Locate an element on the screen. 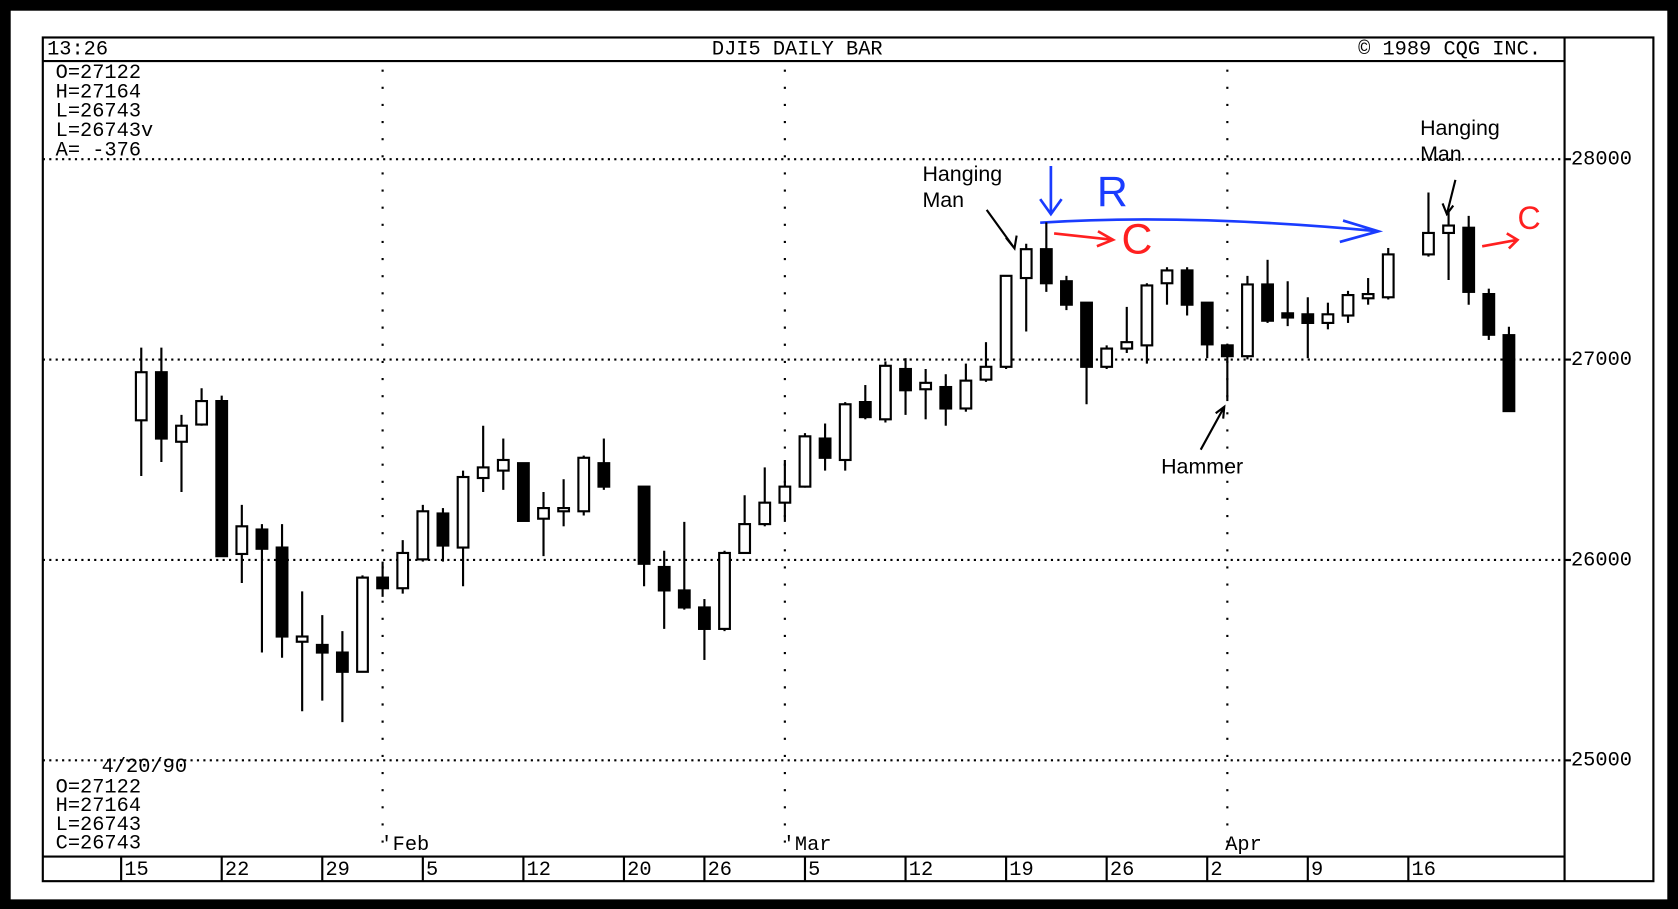 The width and height of the screenshot is (1678, 909). x-tick-label: 29 is located at coordinates (337, 870).